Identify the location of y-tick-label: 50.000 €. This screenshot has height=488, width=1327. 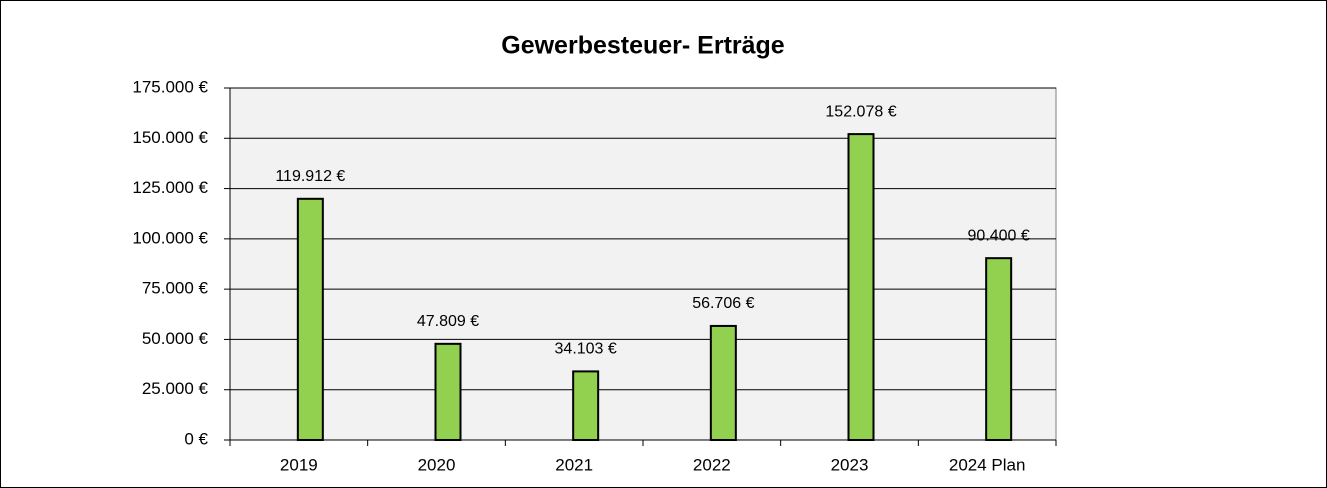
(175, 338).